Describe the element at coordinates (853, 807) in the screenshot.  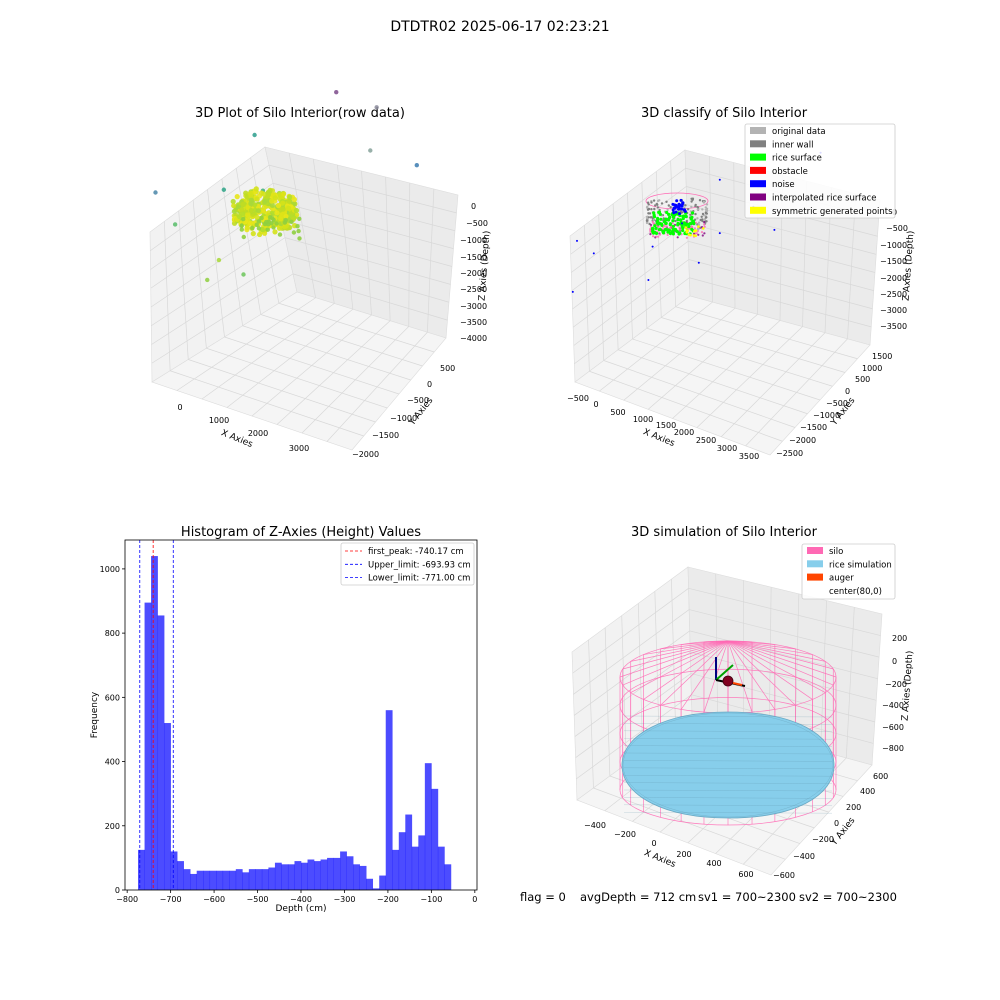
I see `y-tick-label: 200` at that location.